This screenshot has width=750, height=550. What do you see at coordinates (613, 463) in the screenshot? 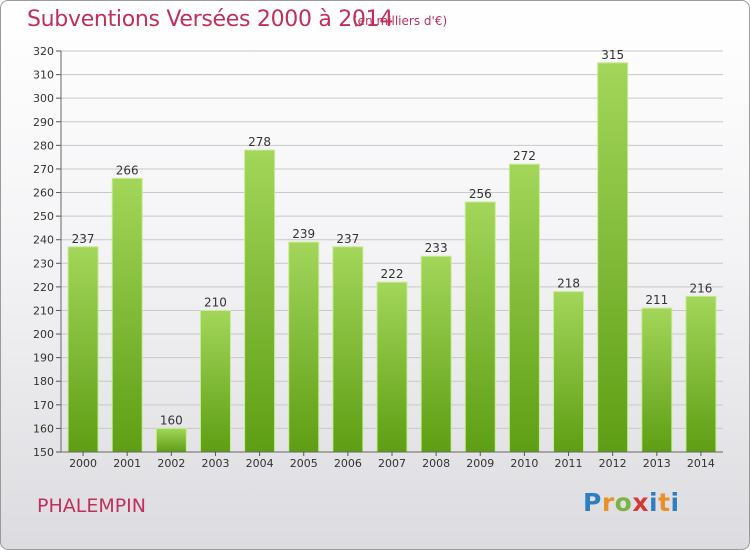
I see `x-tick-label-2012: 2012` at bounding box center [613, 463].